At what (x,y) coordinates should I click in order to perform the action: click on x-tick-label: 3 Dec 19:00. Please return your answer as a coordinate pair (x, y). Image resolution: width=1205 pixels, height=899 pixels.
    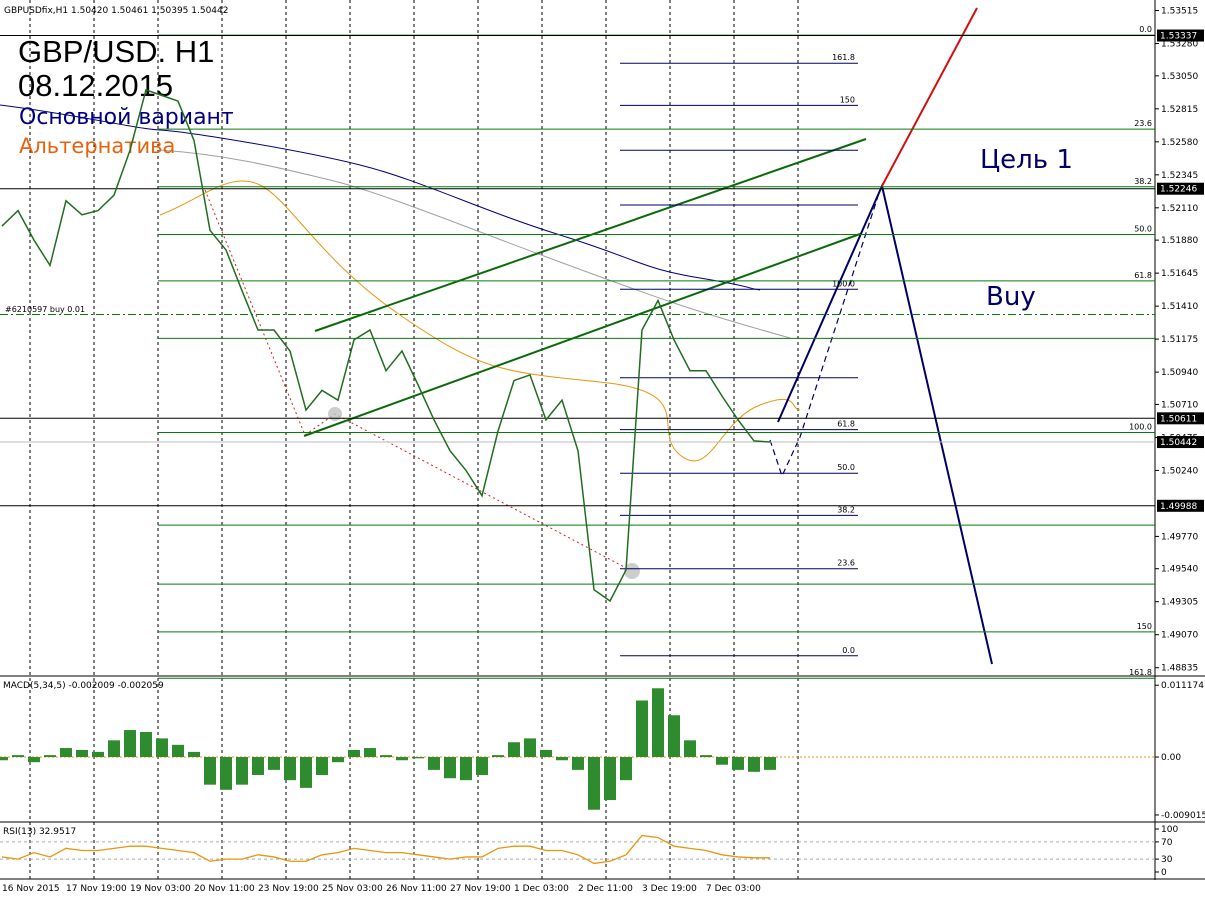
    Looking at the image, I should click on (669, 889).